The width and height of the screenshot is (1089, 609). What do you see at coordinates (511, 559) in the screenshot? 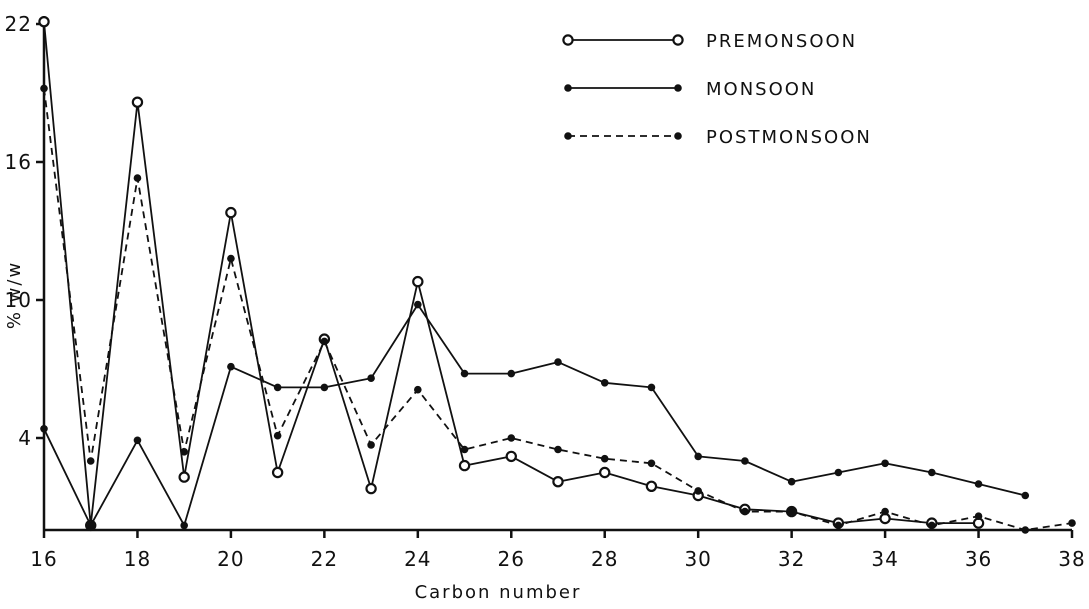
I see `x-tick-label: 26` at bounding box center [511, 559].